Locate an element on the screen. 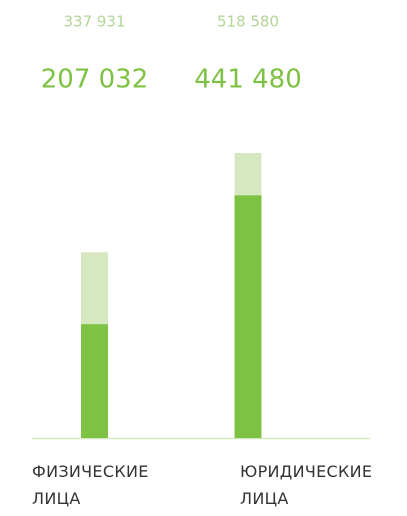 Image resolution: width=407 pixels, height=516 pixels. category-label: ФИЗИЧЕСКИЕ ЛИЦА is located at coordinates (90, 485).